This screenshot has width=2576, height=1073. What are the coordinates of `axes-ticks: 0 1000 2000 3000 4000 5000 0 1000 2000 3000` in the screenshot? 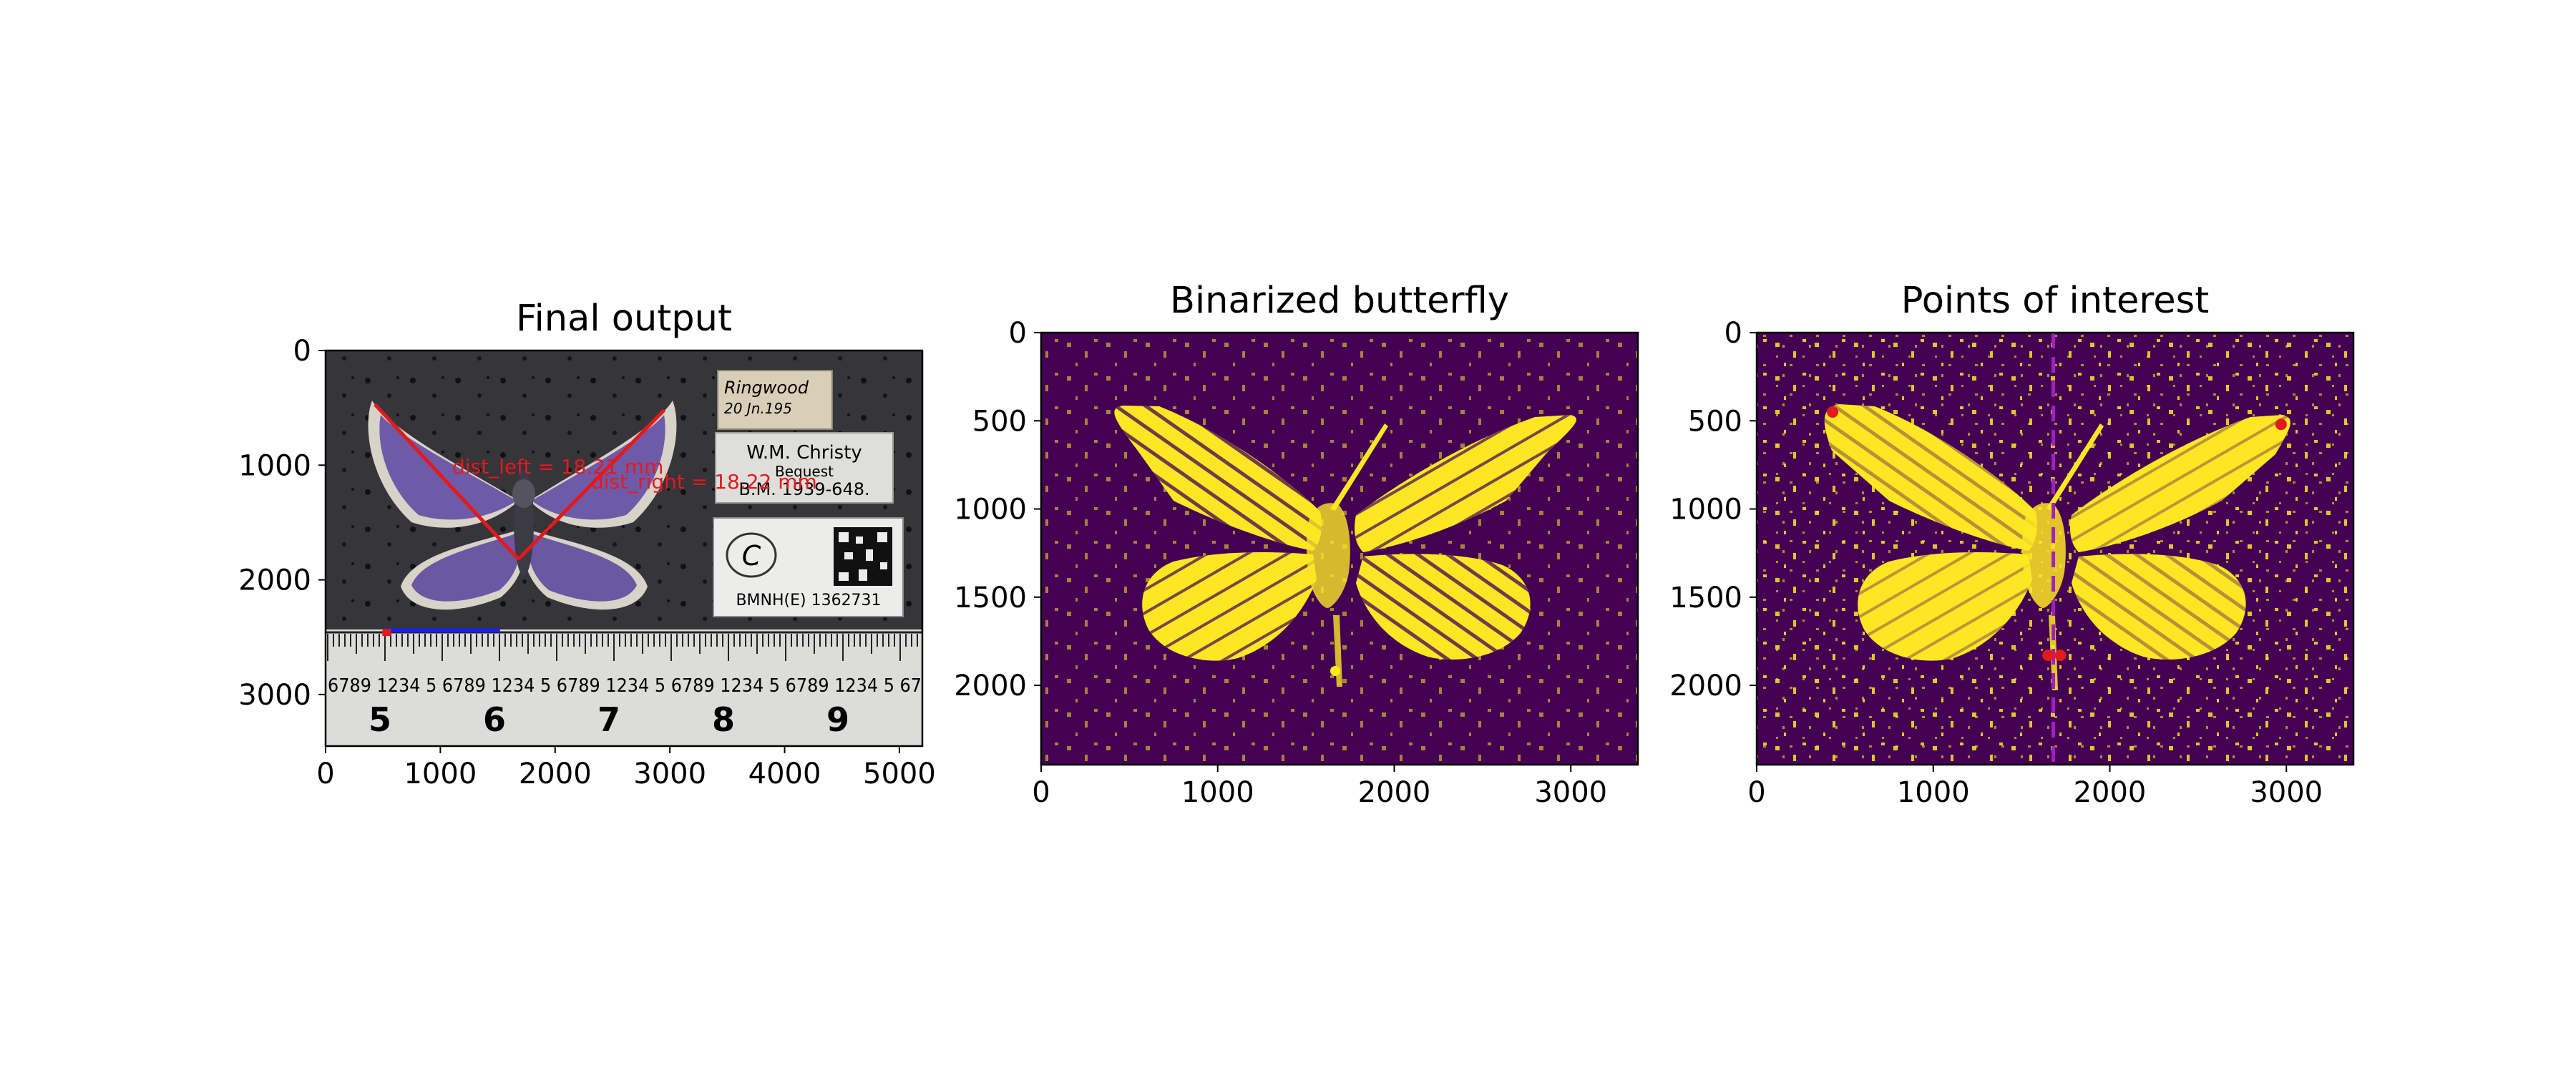 It's located at (587, 562).